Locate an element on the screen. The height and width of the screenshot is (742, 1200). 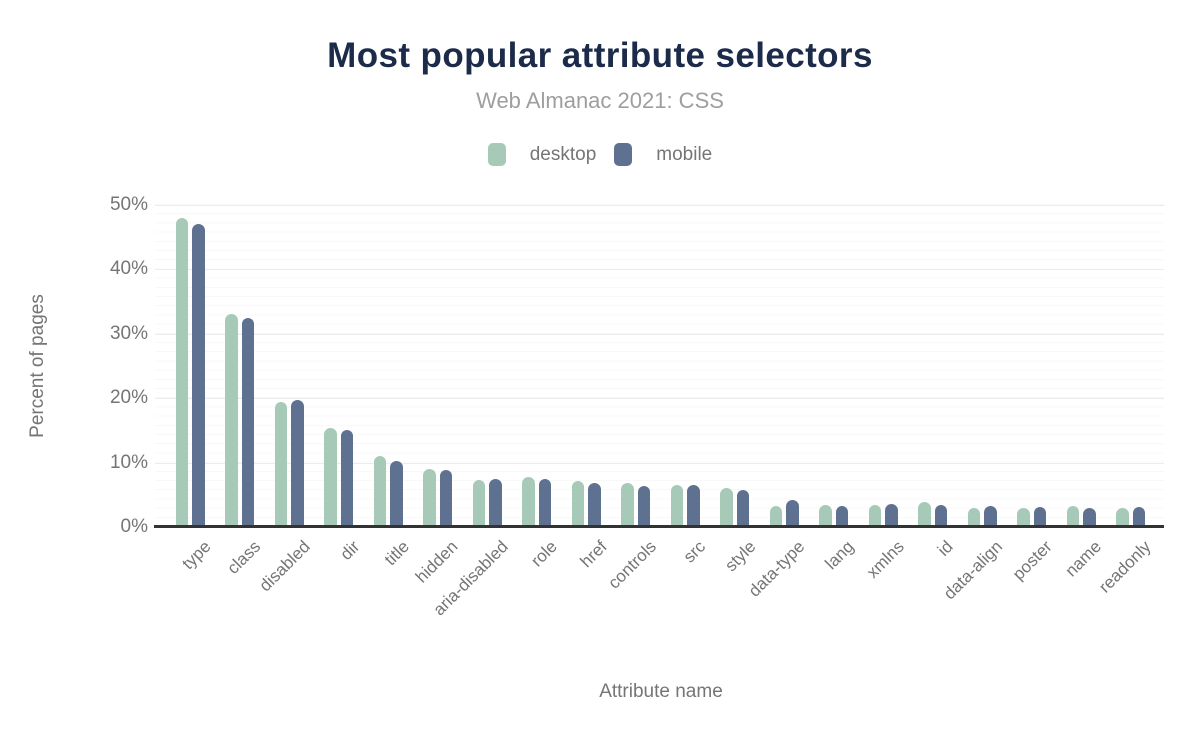
legend-swatch-mobile is located at coordinates (623, 154).